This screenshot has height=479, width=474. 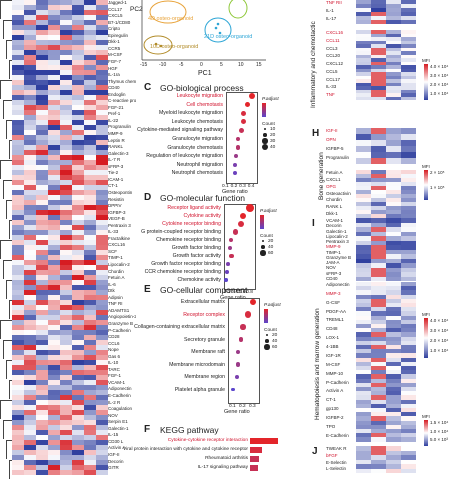 I want to click on go_mf-term-label: Receptor ligand activity, so click(x=194, y=208).